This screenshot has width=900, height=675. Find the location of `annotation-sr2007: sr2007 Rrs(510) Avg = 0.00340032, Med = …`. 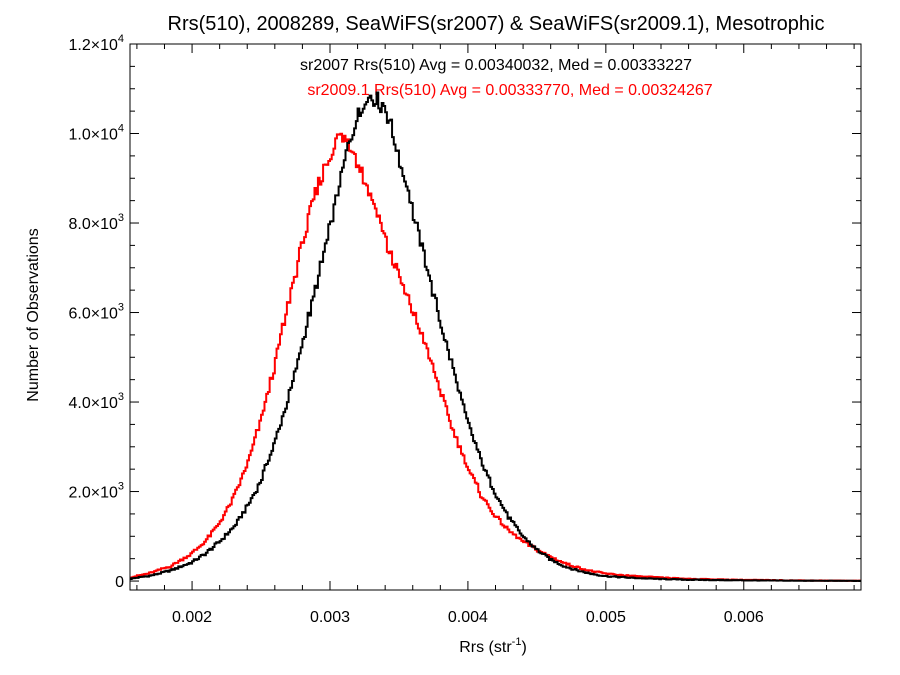

annotation-sr2007: sr2007 Rrs(510) Avg = 0.00340032, Med = … is located at coordinates (496, 65).